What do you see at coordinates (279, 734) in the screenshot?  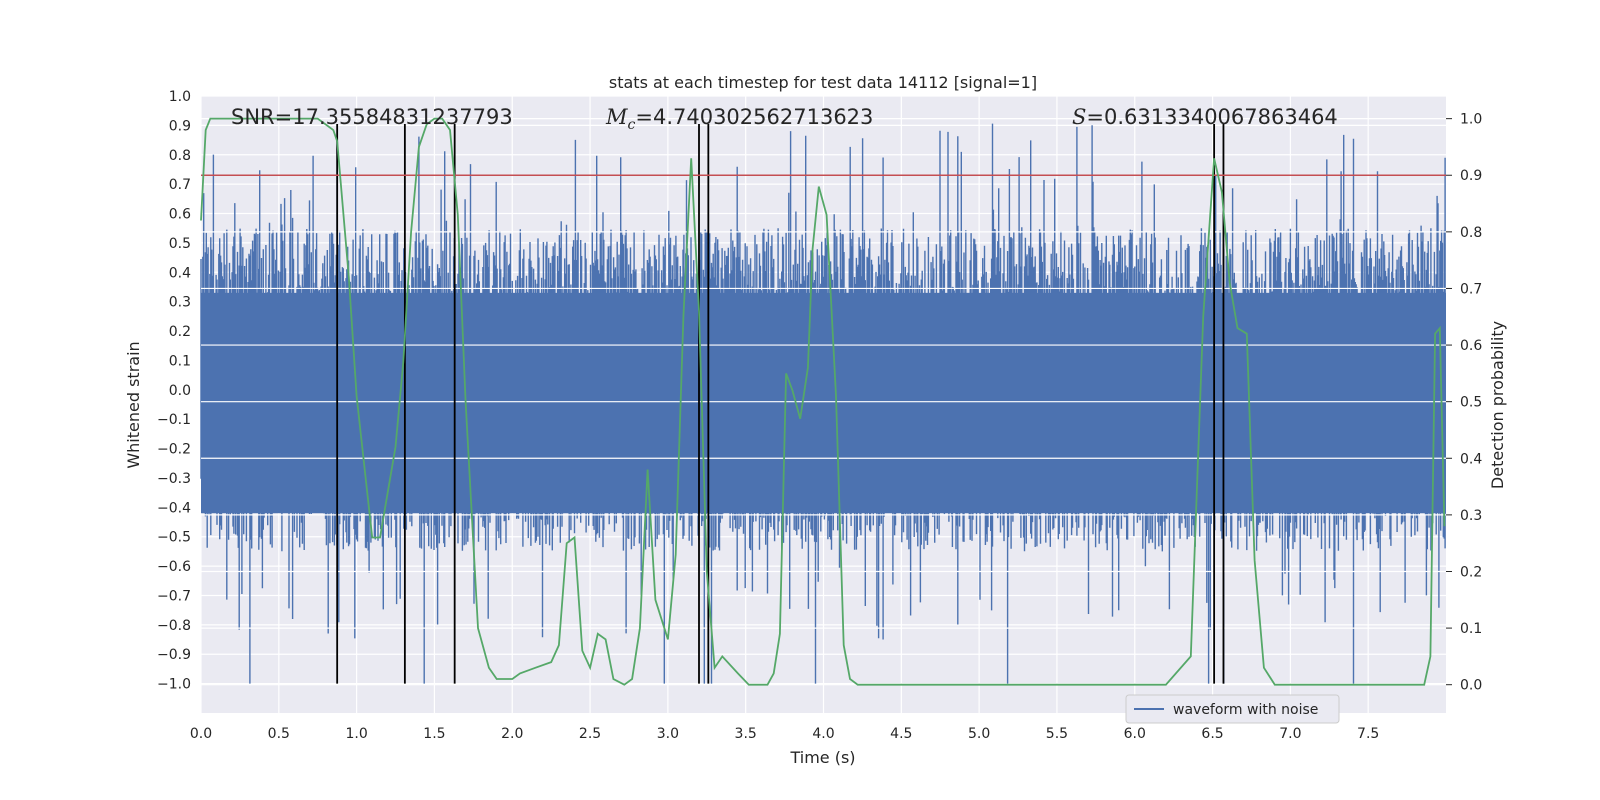 I see `x-tick-label: 0.5` at bounding box center [279, 734].